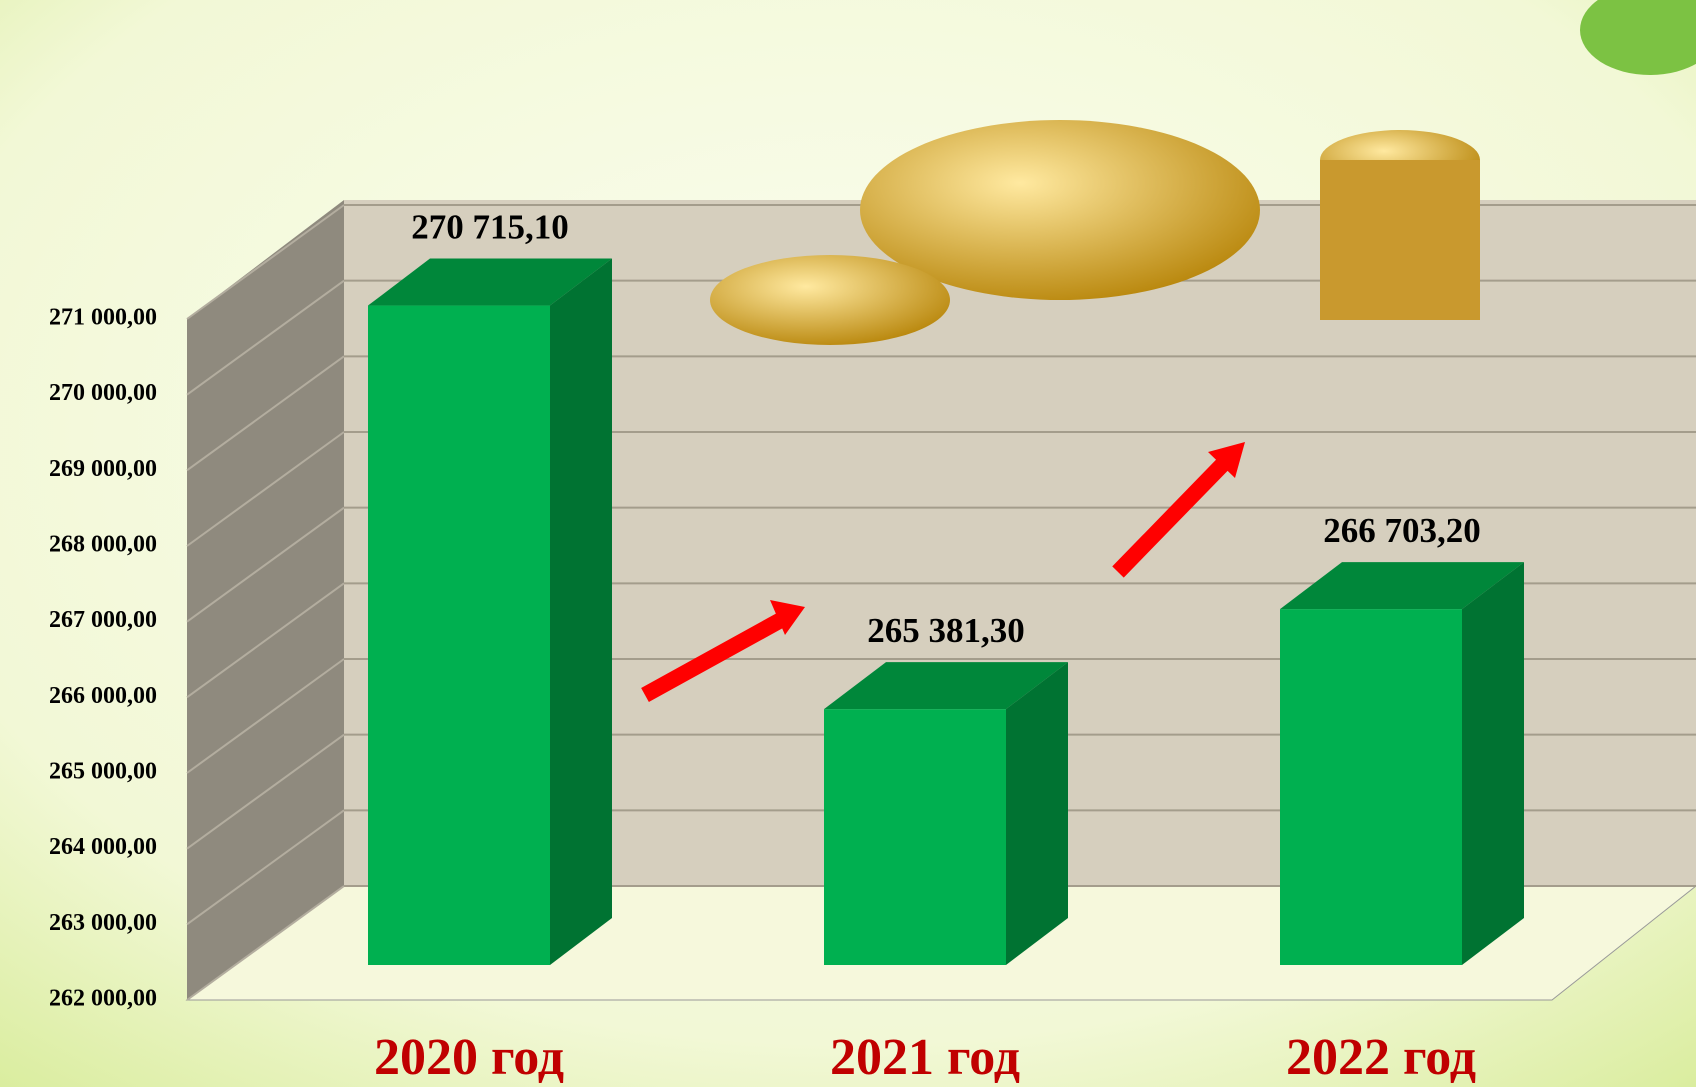  What do you see at coordinates (469, 1057) in the screenshot?
I see `x-tick-label: 2020 год` at bounding box center [469, 1057].